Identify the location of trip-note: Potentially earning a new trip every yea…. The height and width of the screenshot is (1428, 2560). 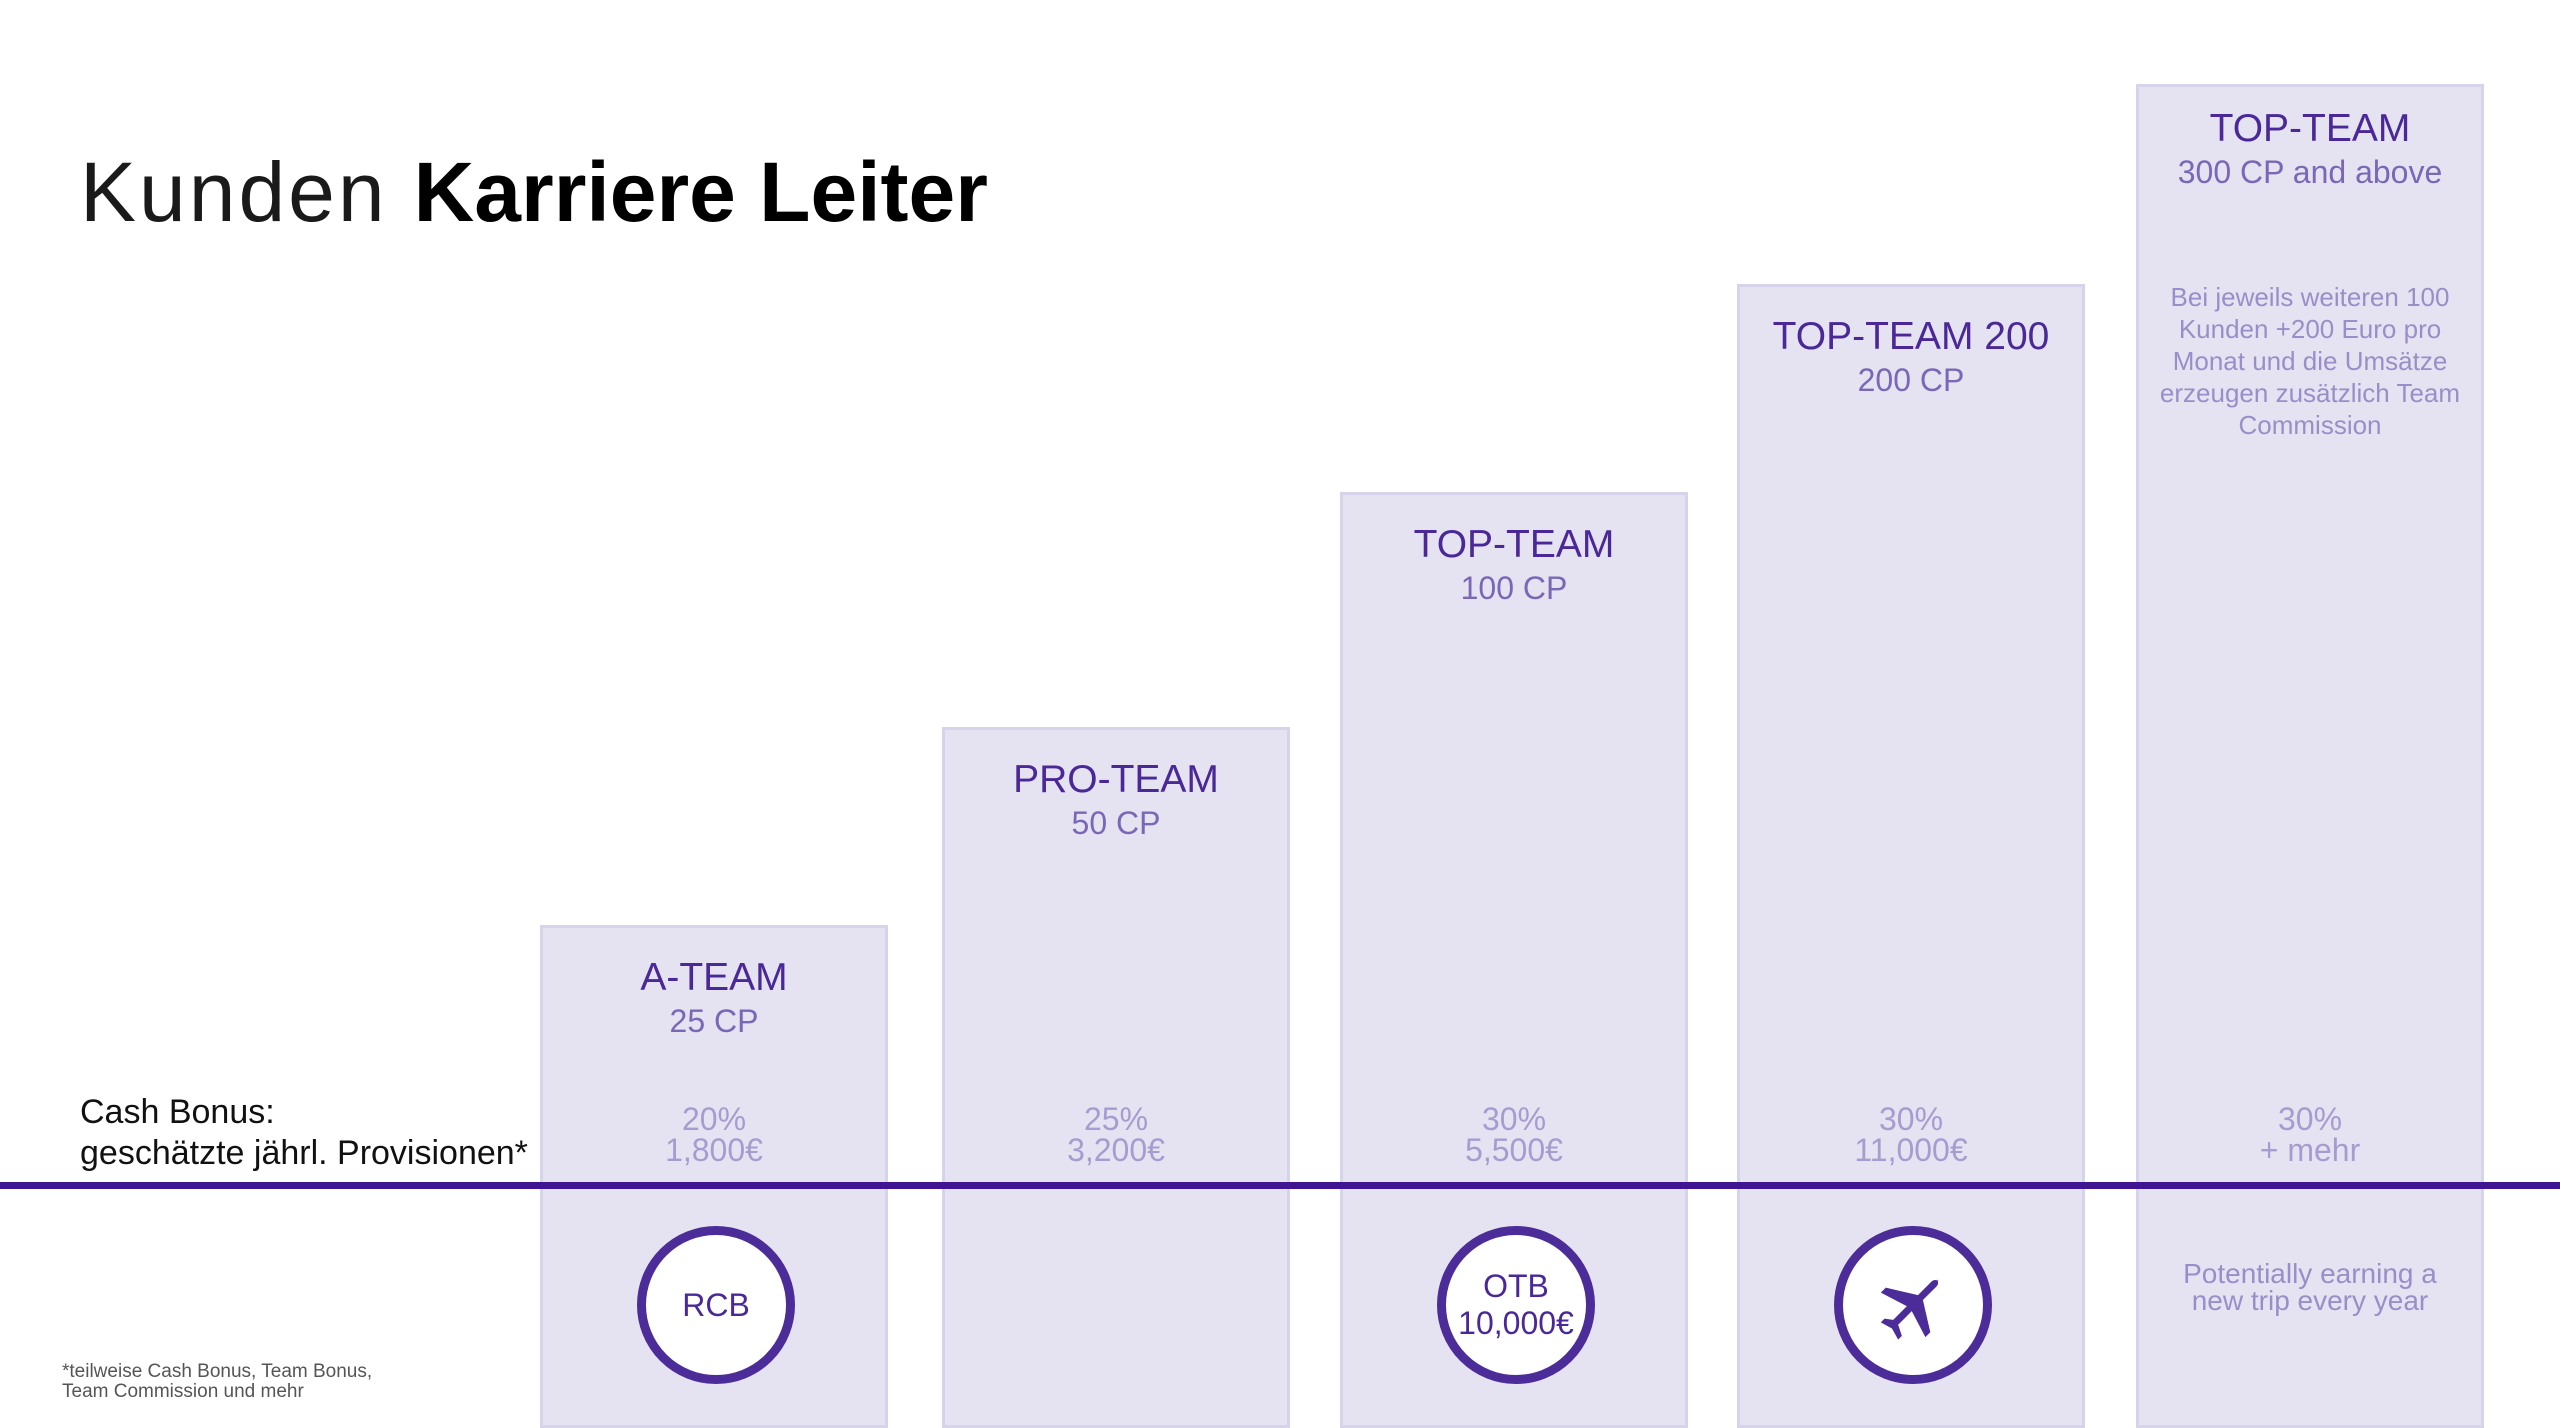
(2310, 1287).